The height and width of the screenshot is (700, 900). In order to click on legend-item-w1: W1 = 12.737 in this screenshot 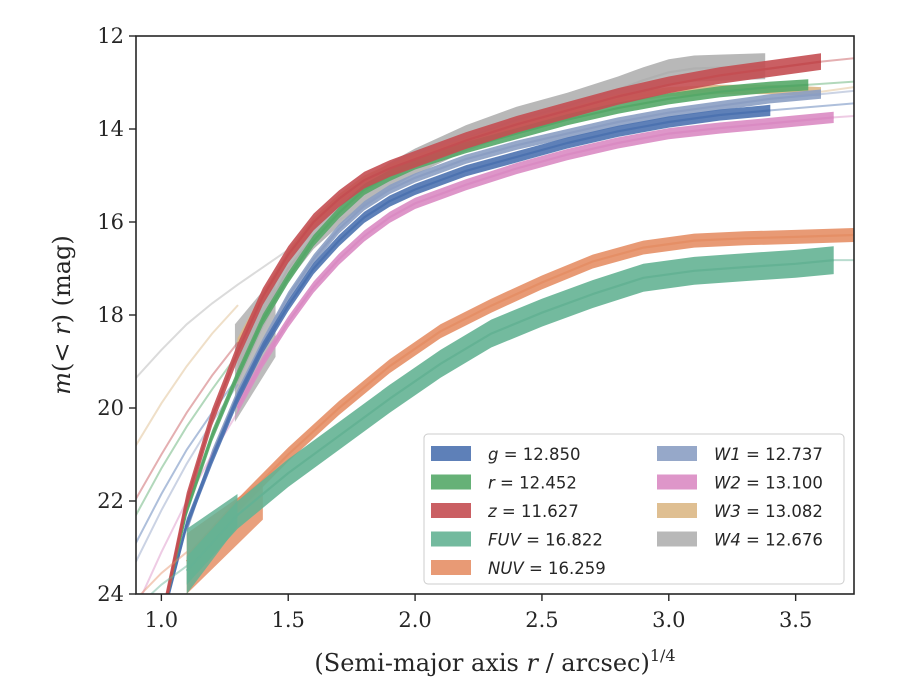, I will do `click(740, 454)`.